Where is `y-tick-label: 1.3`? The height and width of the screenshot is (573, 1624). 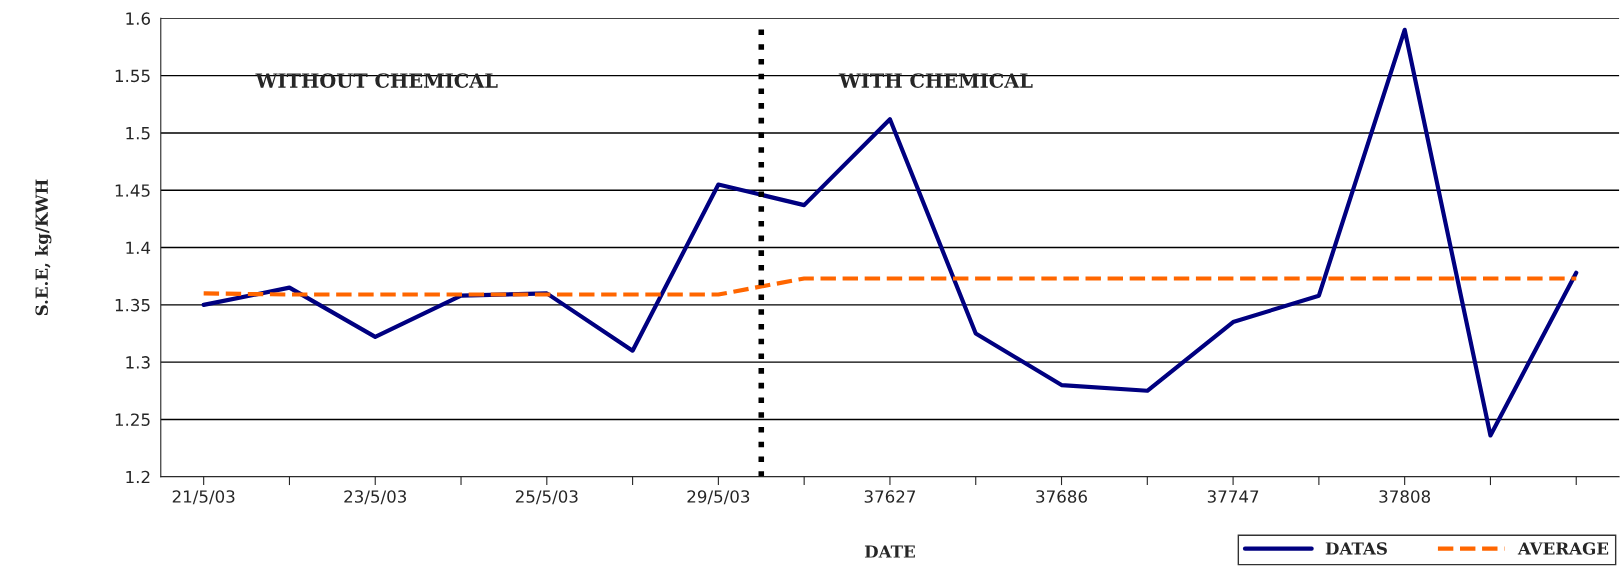 y-tick-label: 1.3 is located at coordinates (138, 362).